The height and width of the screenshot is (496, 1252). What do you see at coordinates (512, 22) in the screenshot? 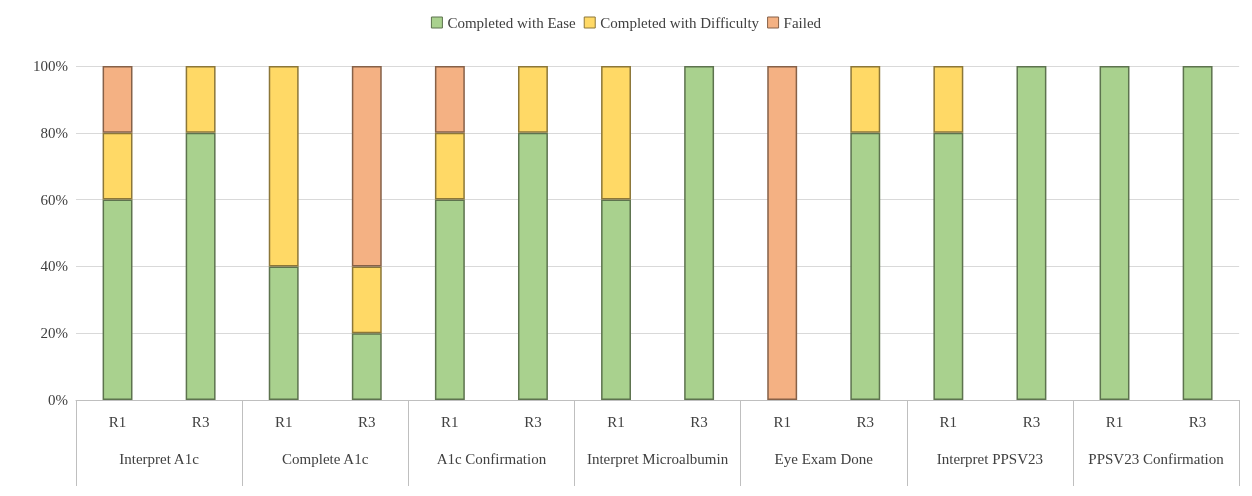
I see `legend-label: Completed with Ease` at bounding box center [512, 22].